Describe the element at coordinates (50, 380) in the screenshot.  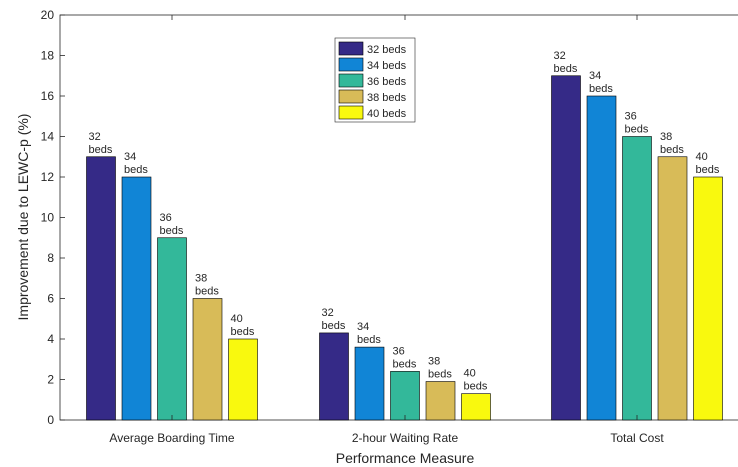
I see `y-tick-label: 2` at that location.